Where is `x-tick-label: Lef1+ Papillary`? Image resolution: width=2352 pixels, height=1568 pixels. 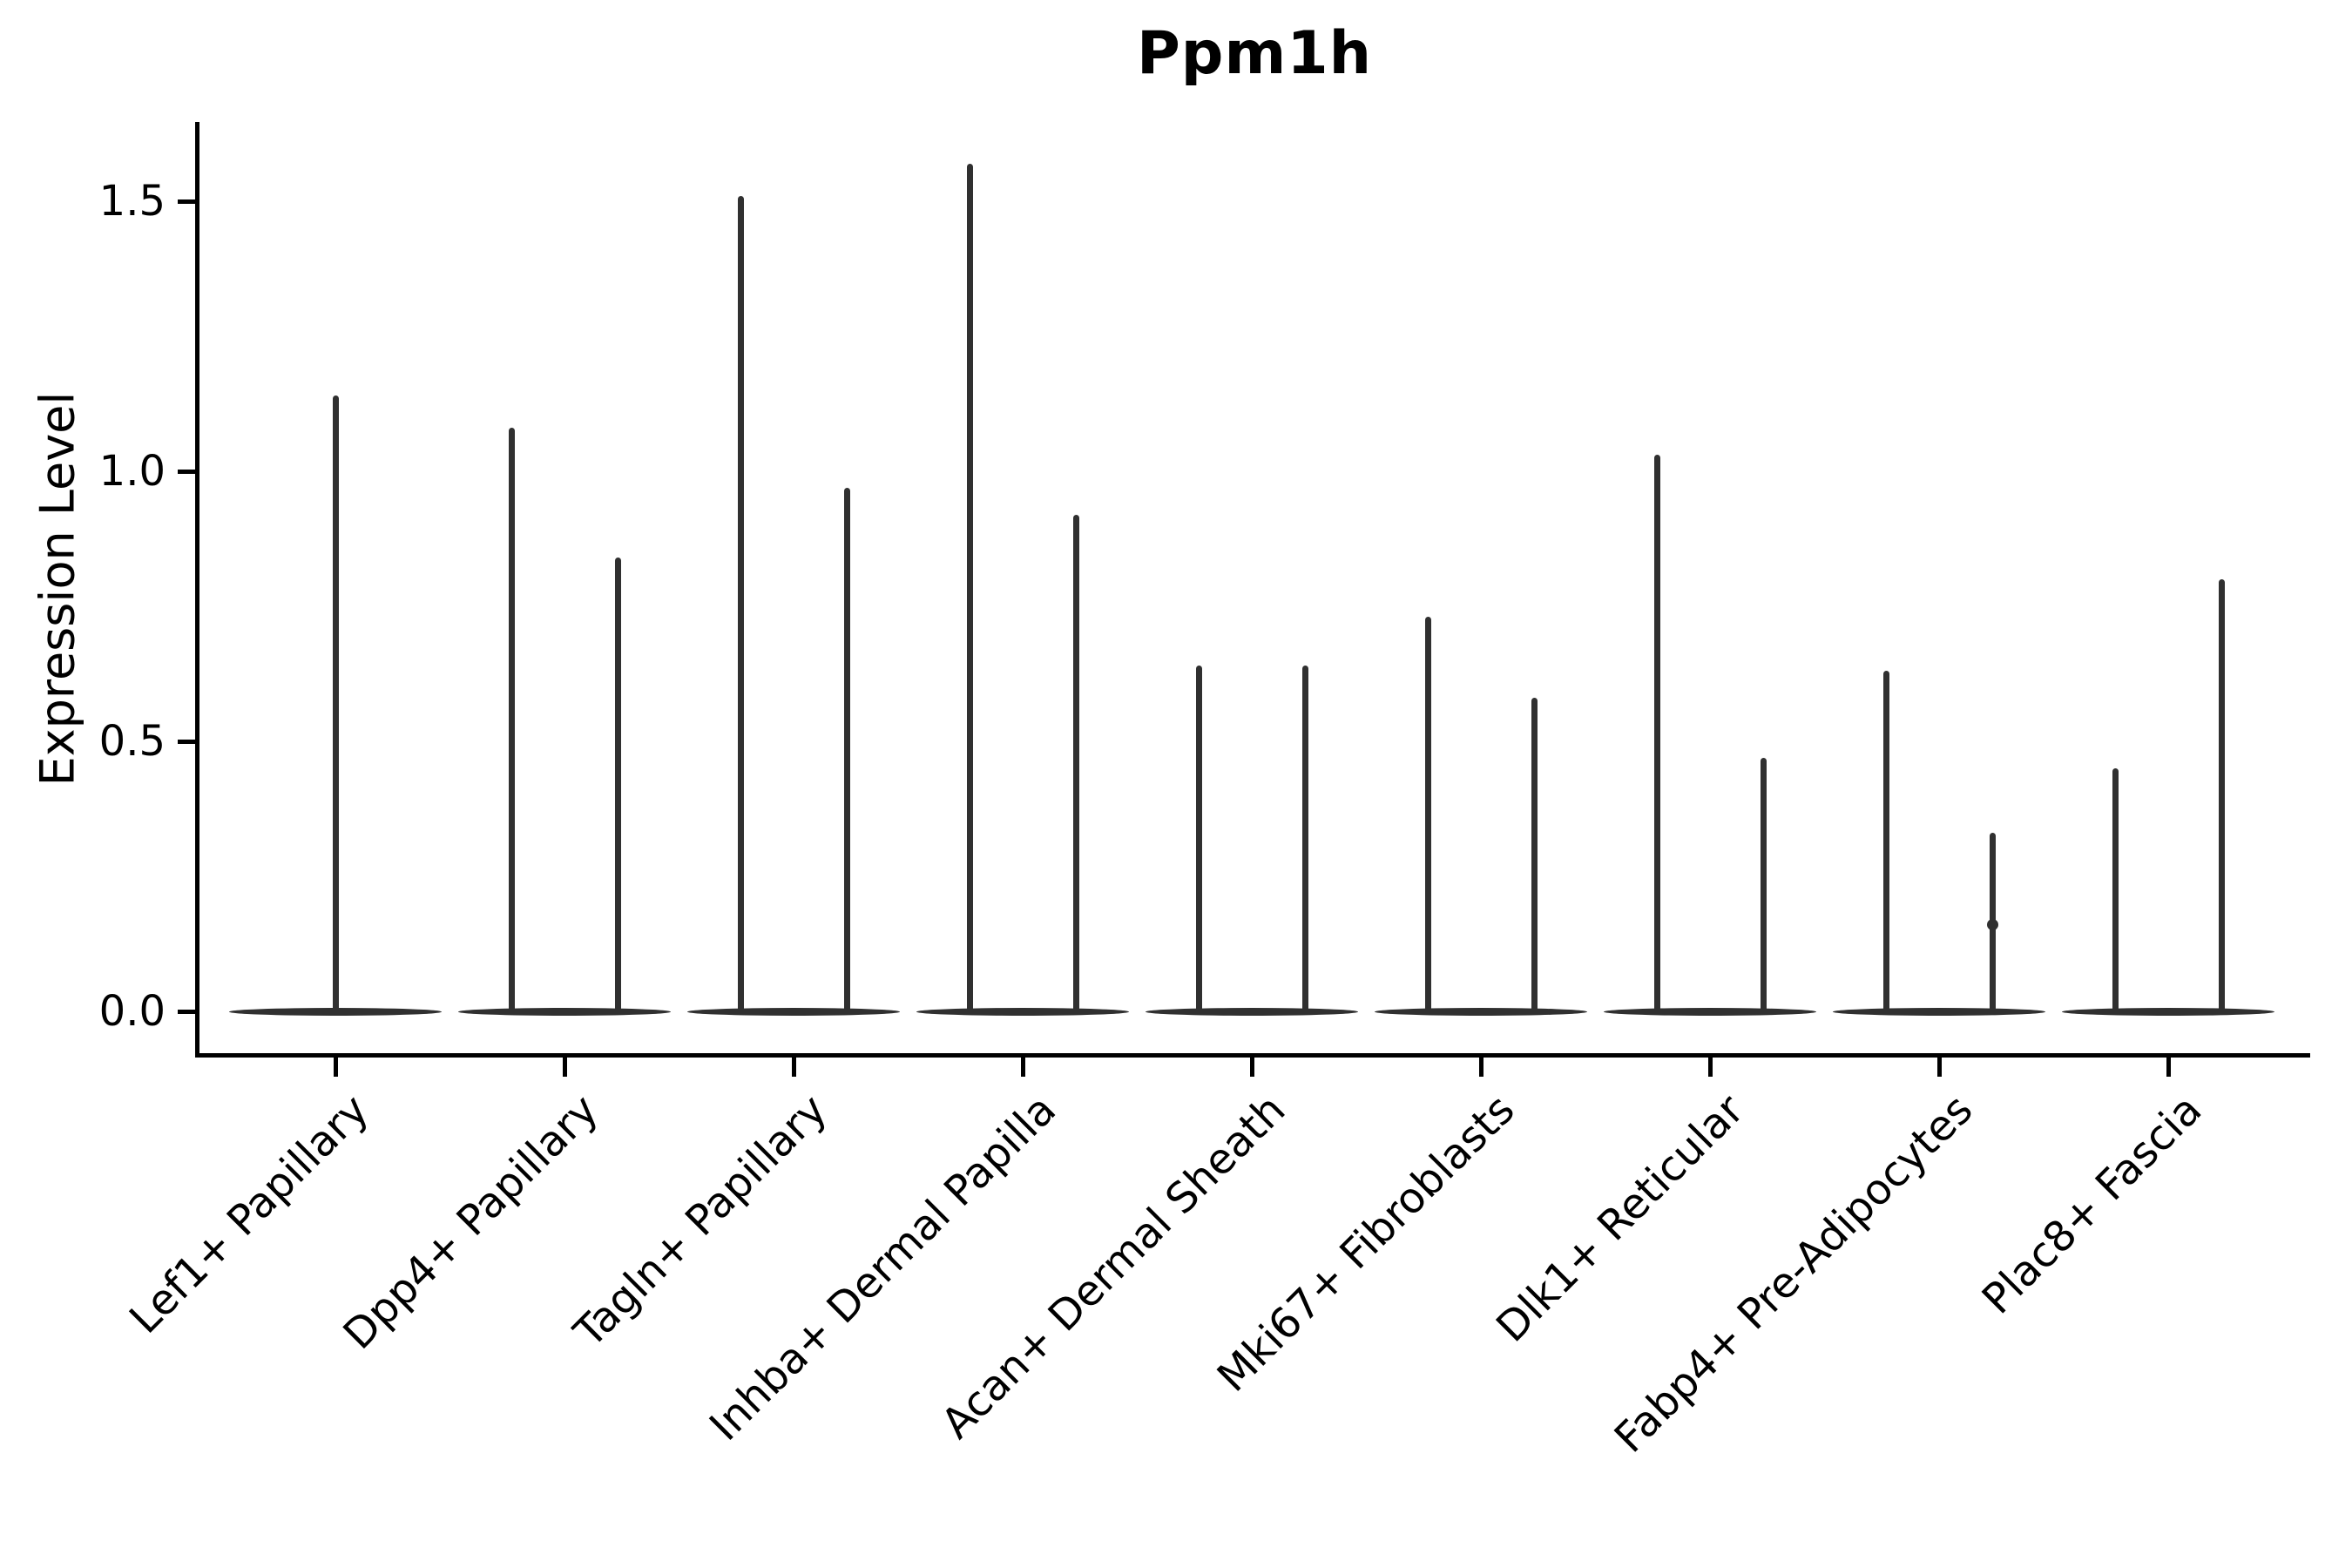 x-tick-label: Lef1+ Papillary is located at coordinates (250, 1214).